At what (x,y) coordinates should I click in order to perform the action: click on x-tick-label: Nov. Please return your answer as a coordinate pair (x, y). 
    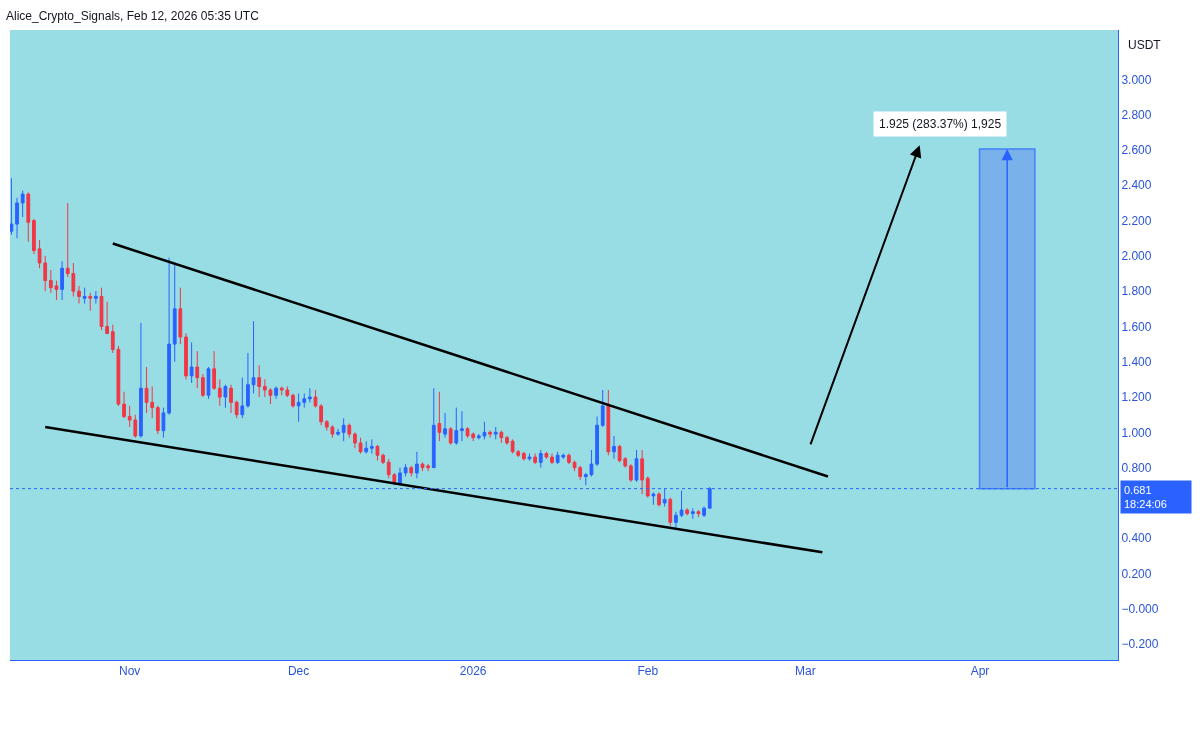
    Looking at the image, I should click on (130, 671).